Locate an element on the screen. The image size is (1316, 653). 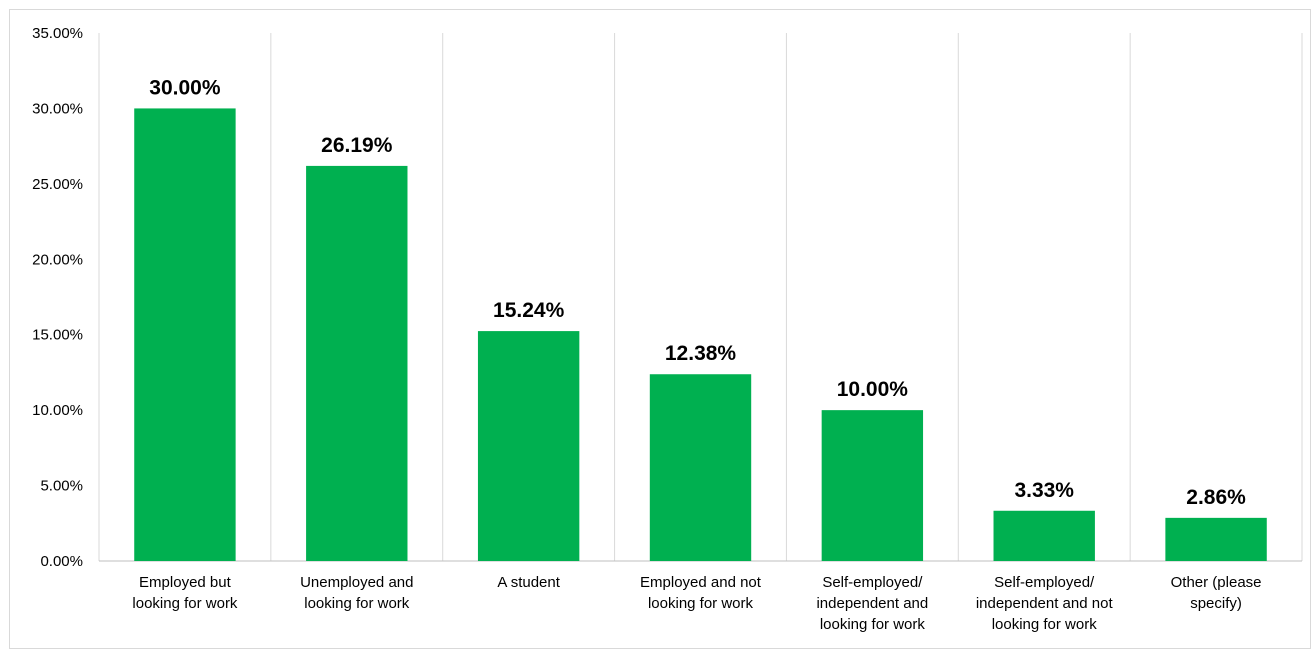
y-tick-label: 30.00% is located at coordinates (57, 108).